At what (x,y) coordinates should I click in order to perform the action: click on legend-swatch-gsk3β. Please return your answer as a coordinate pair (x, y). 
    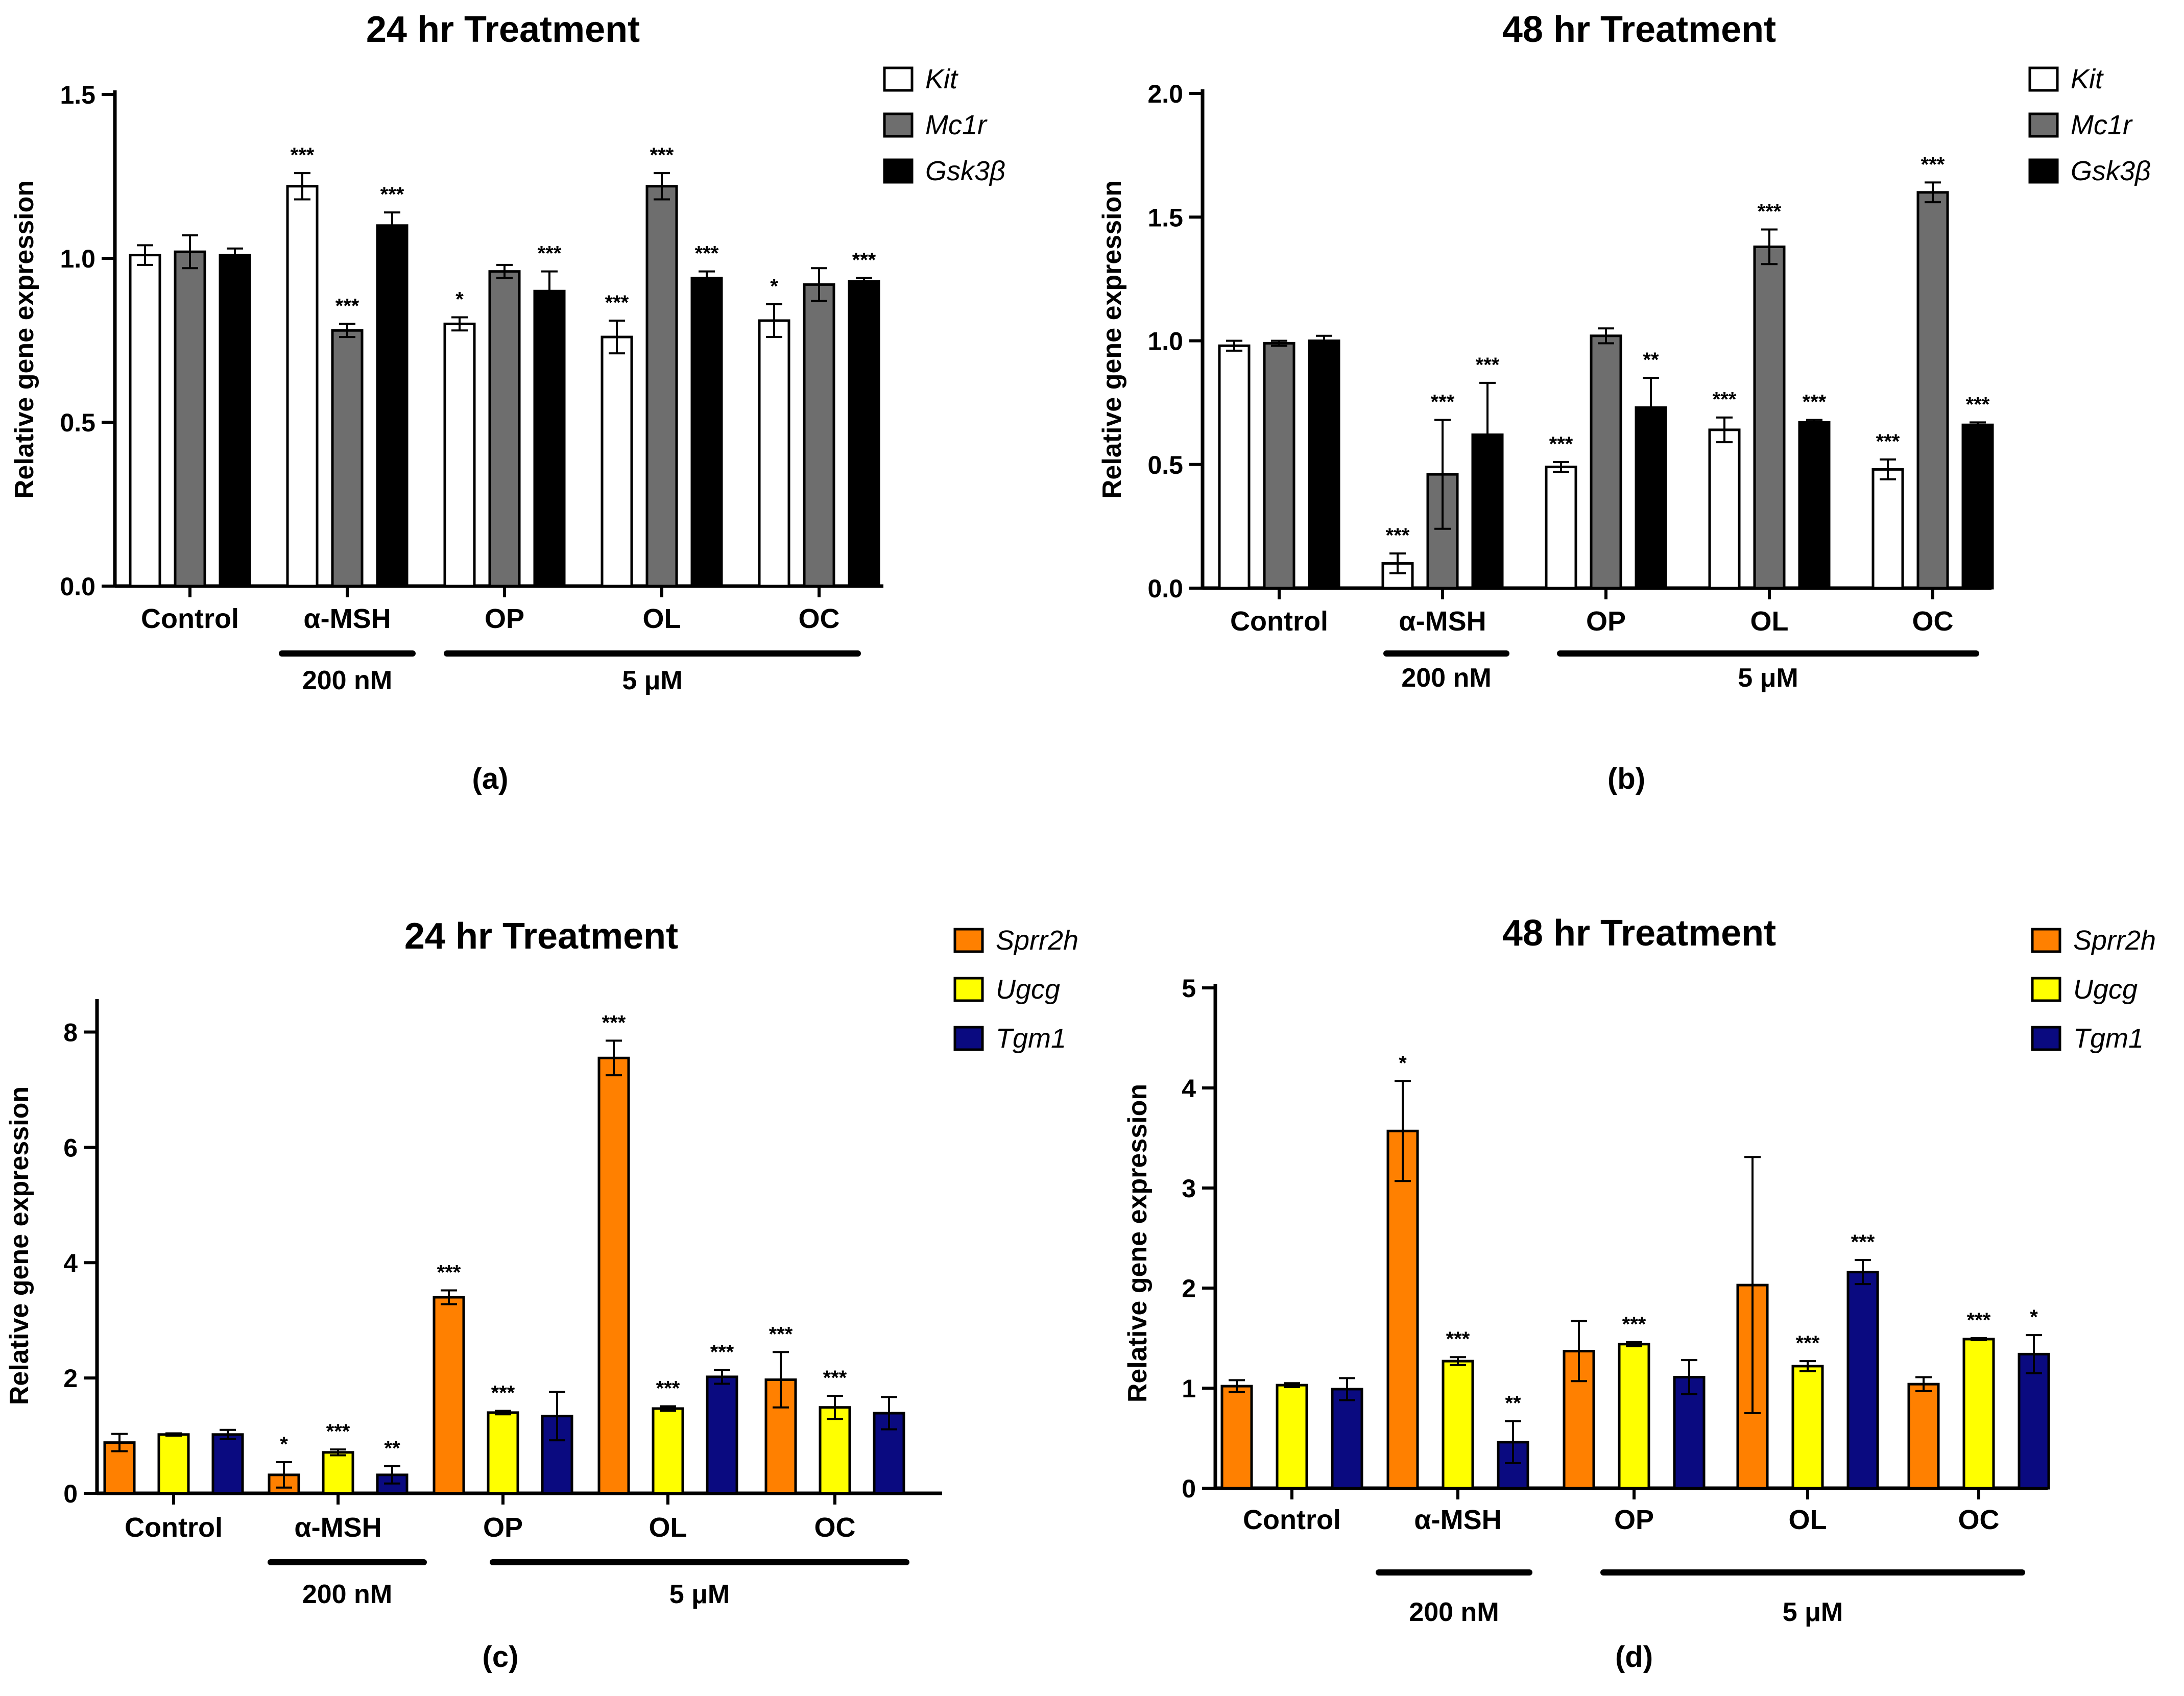
    Looking at the image, I should click on (2043, 171).